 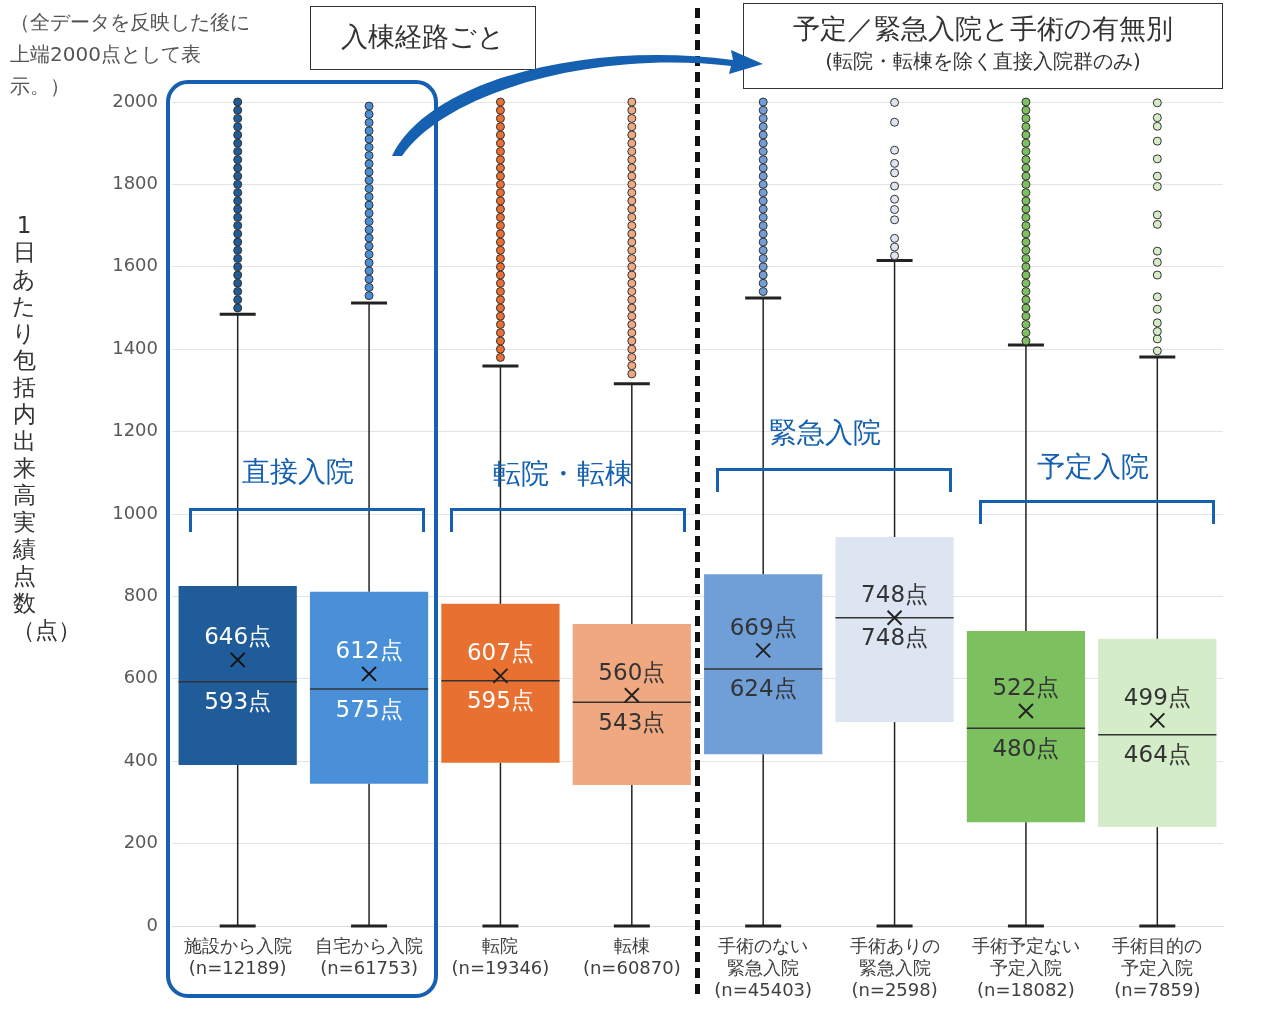 I want to click on text: 1日あたり包括内出来高実績点数（点）, so click(x=46, y=427).